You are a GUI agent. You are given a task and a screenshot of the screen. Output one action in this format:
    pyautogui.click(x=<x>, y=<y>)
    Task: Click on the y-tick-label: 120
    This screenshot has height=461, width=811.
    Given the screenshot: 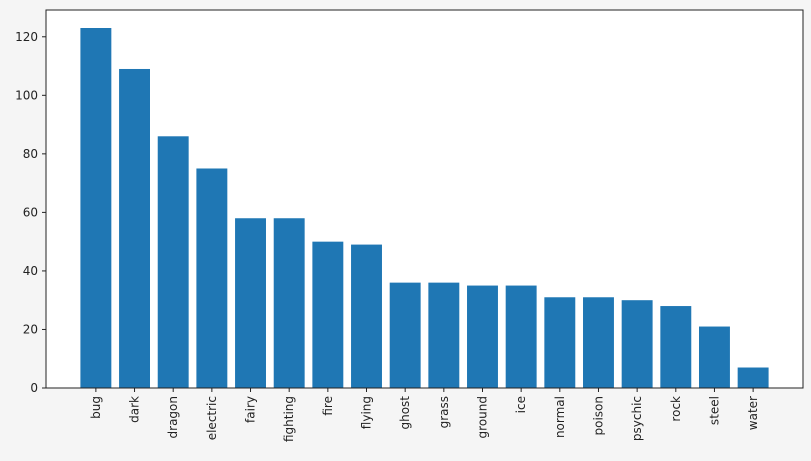 What is the action you would take?
    pyautogui.click(x=26, y=37)
    